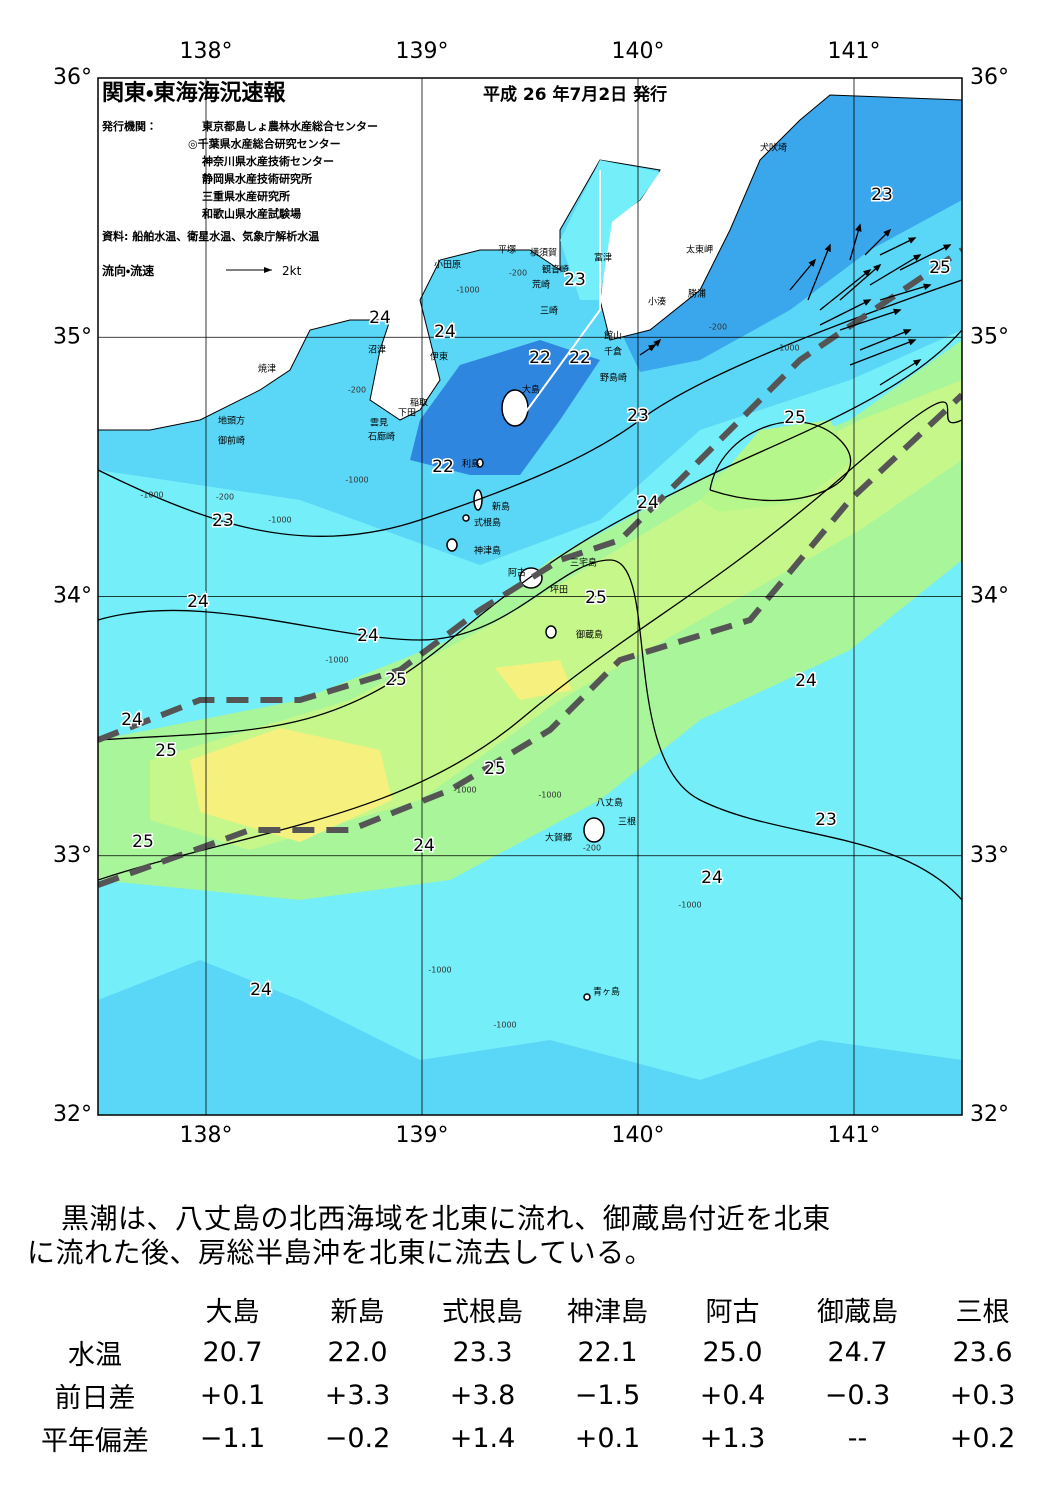 Image resolution: width=1064 pixels, height=1503 pixels. Describe the element at coordinates (857, 1312) in the screenshot. I see `column-header: 御蔵島` at that location.